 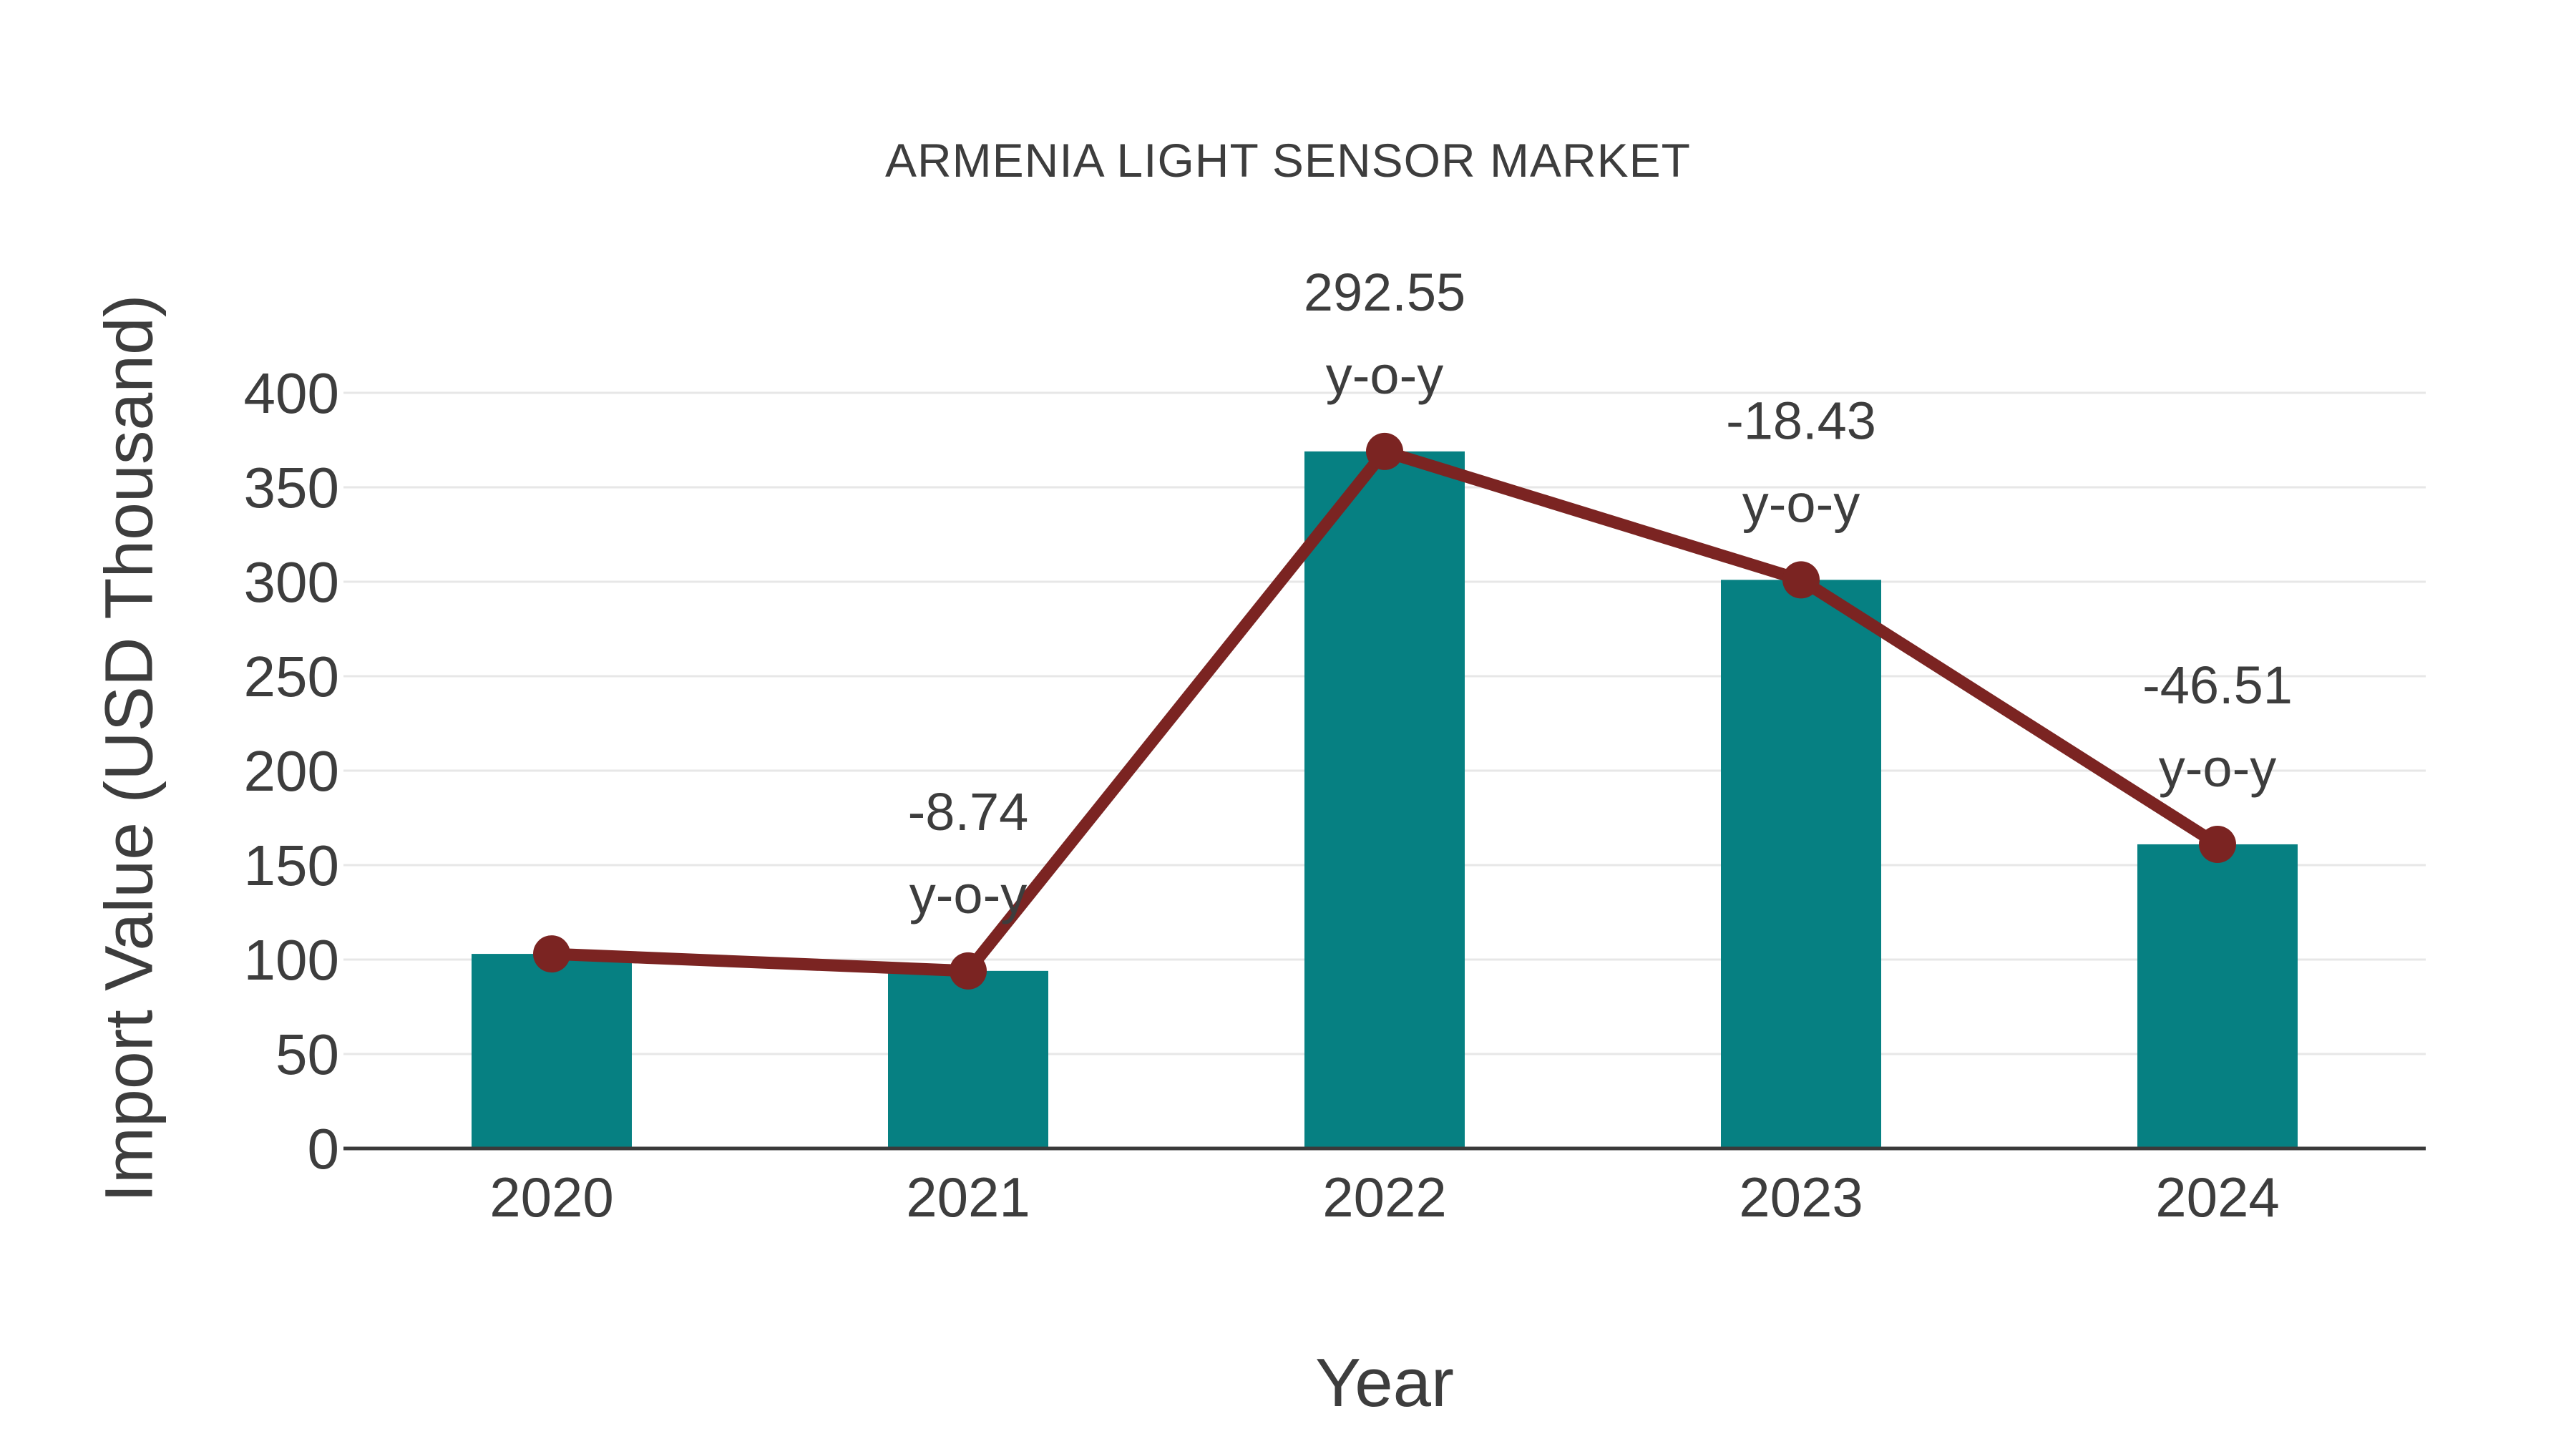 What do you see at coordinates (1384, 292) in the screenshot?
I see `annotation-value-2022: 292.55` at bounding box center [1384, 292].